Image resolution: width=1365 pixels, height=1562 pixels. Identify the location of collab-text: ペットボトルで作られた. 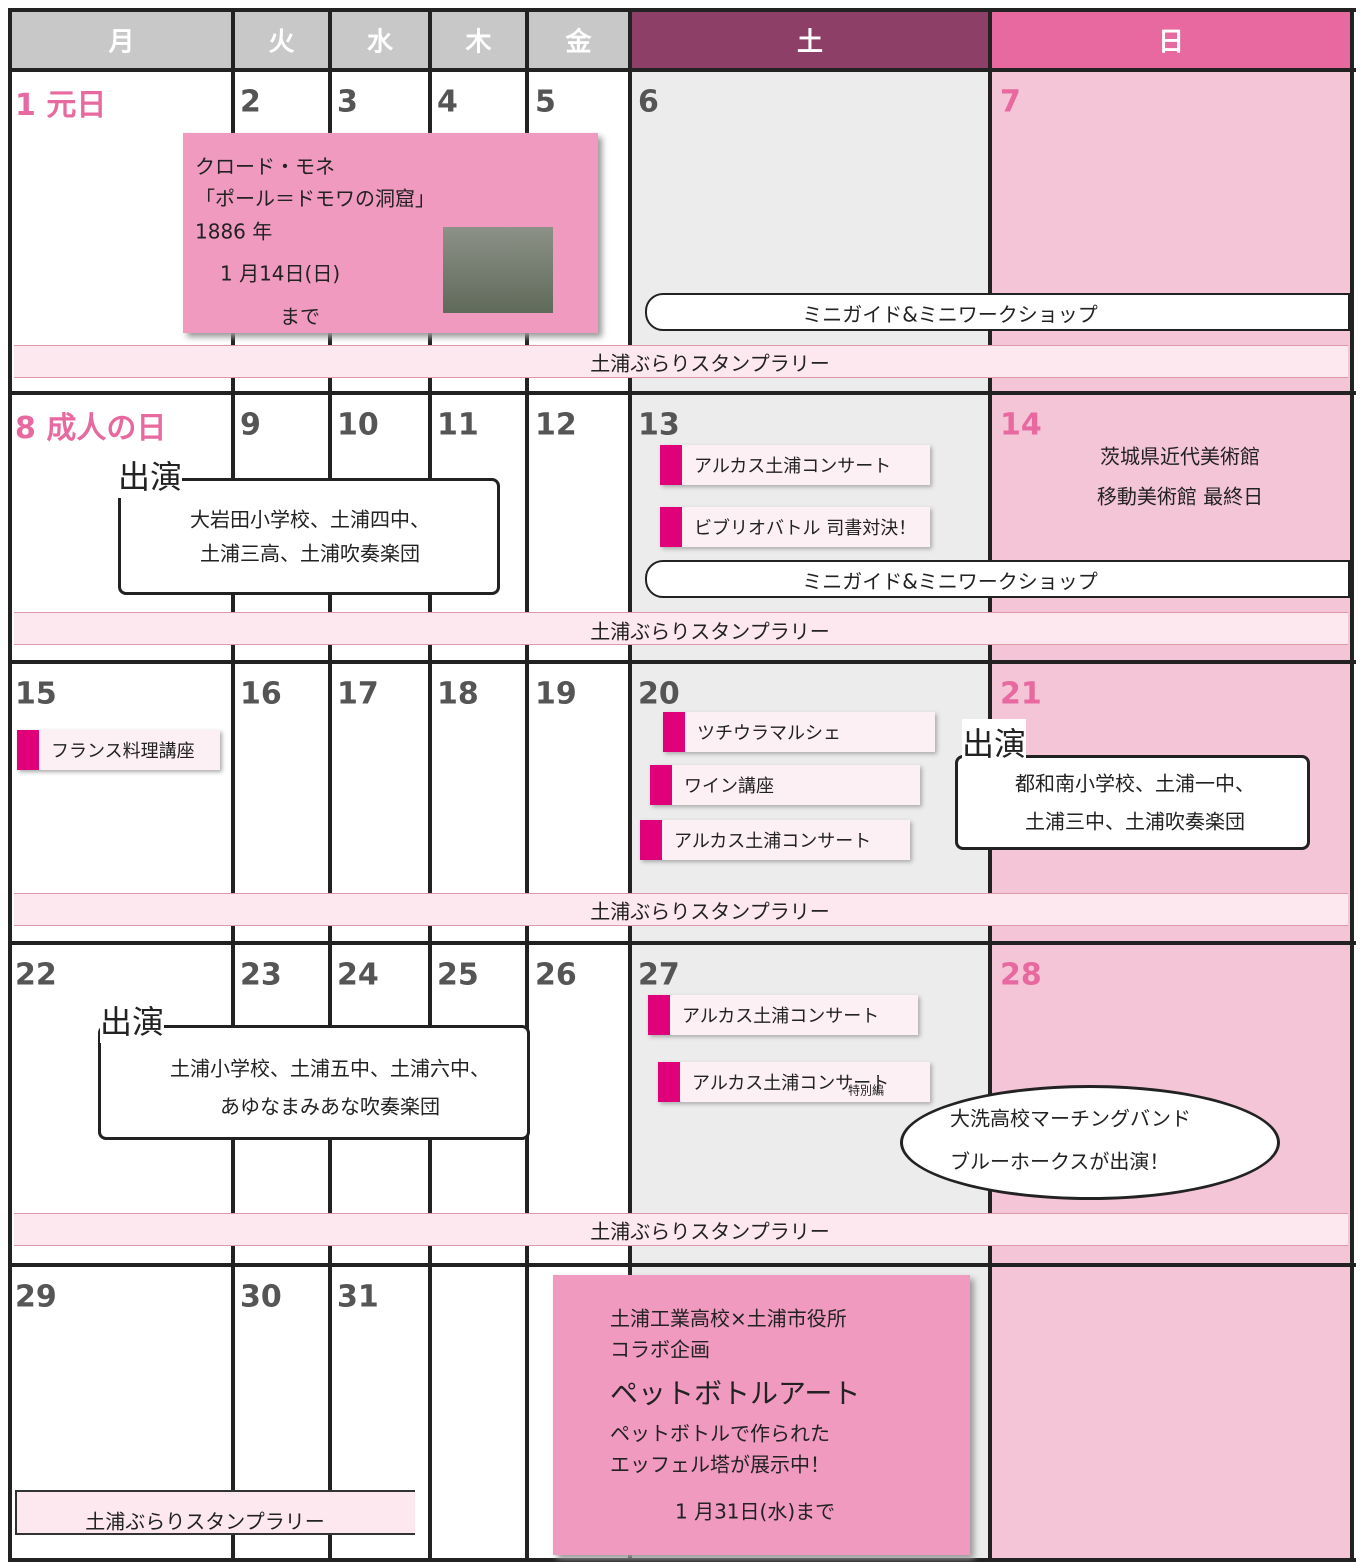
(720, 1433).